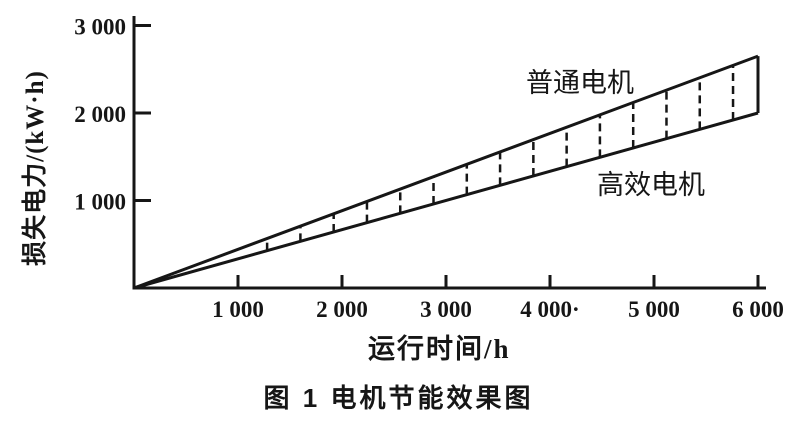  I want to click on series-label-ordinary-motor: 普通电机, so click(580, 83).